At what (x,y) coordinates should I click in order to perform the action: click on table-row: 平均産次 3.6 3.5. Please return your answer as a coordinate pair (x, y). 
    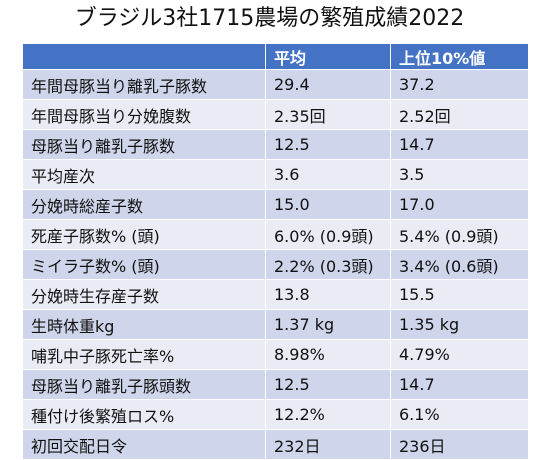
    Looking at the image, I should click on (275, 174).